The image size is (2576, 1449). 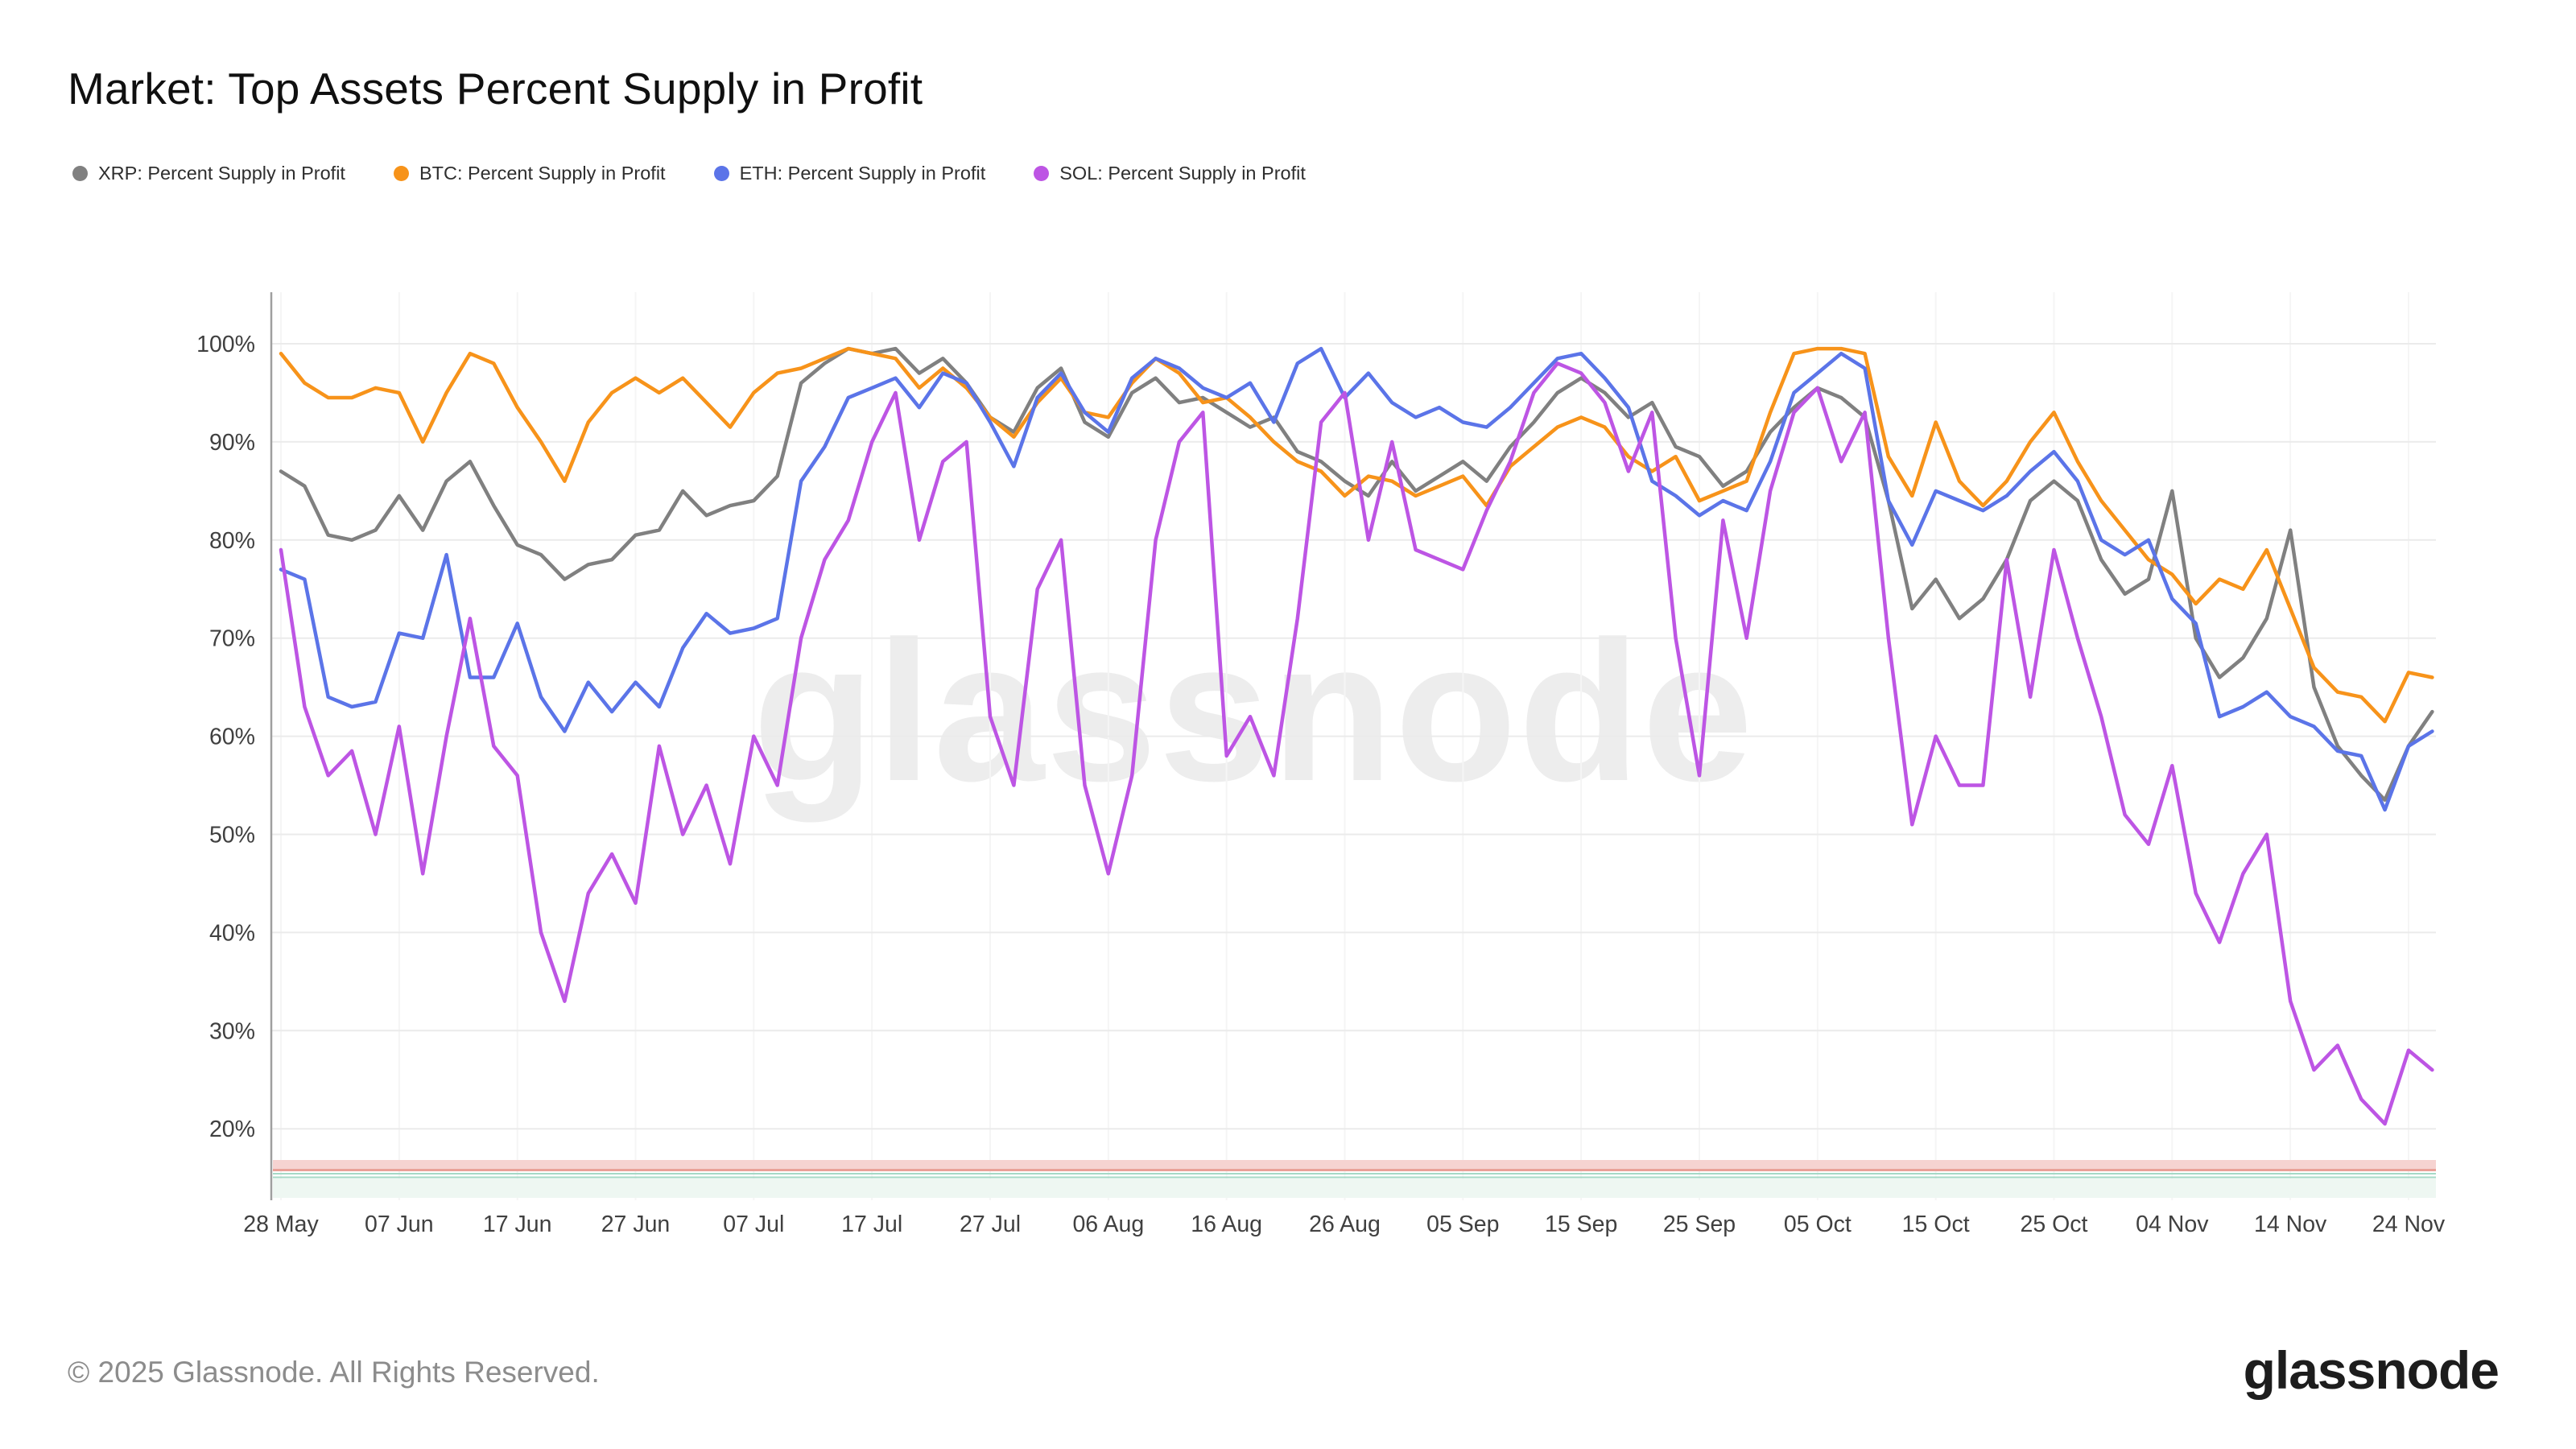 What do you see at coordinates (232, 835) in the screenshot?
I see `y-axis-label: 50%` at bounding box center [232, 835].